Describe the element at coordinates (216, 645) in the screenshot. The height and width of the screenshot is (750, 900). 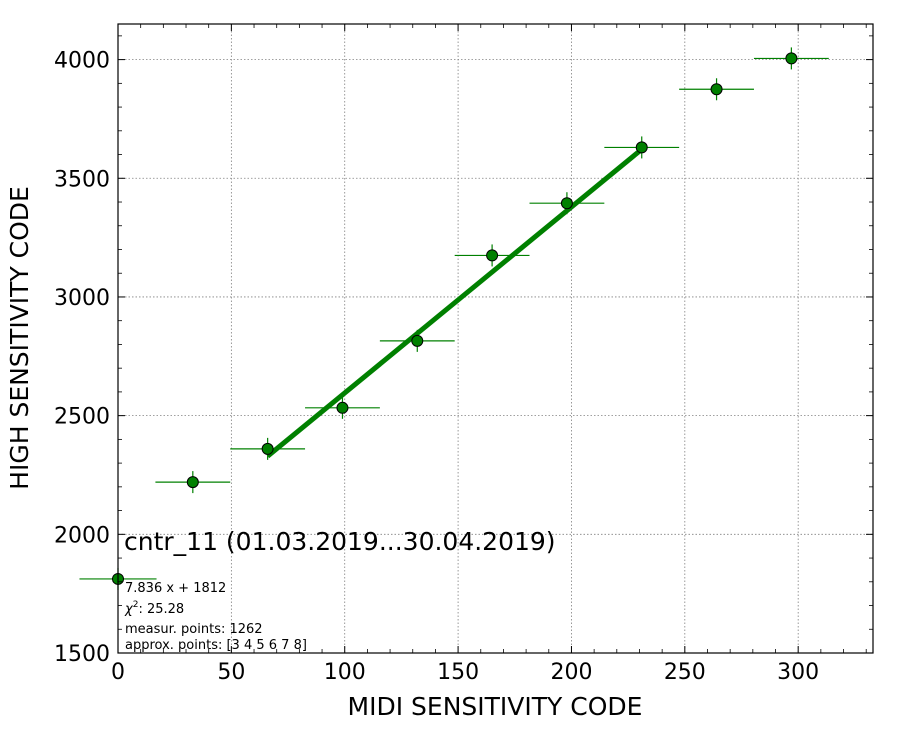
I see `annotation-approx-points: approx. points: [3 4 5 6 7 8]` at that location.